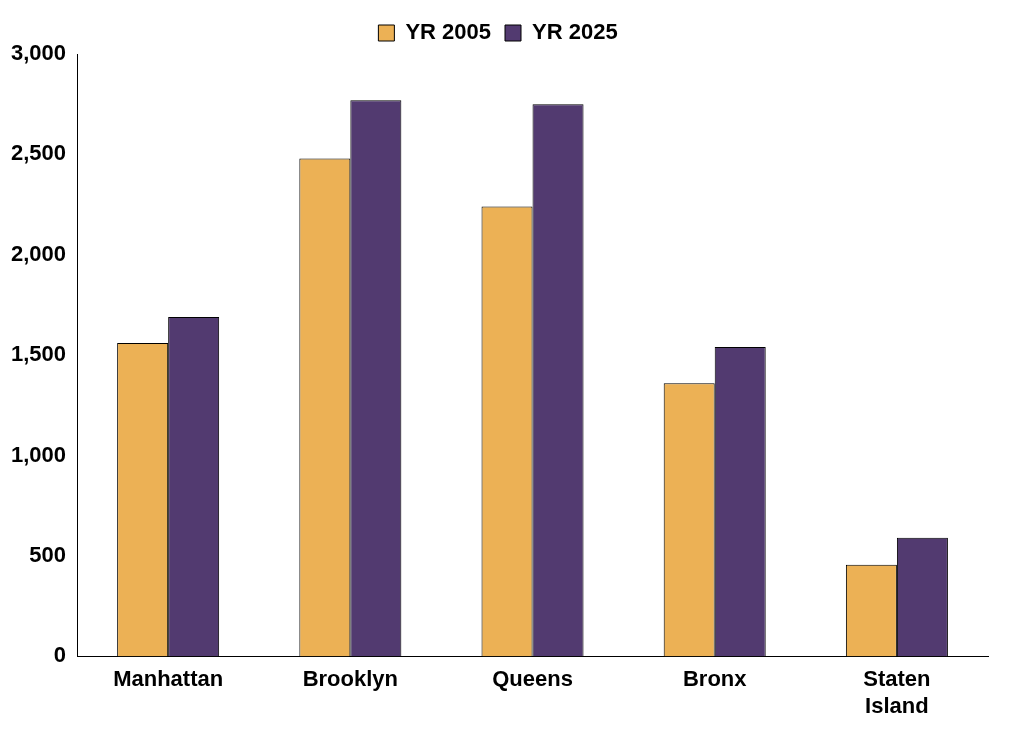  Describe the element at coordinates (38, 153) in the screenshot. I see `y-tick-label: 2,500` at that location.